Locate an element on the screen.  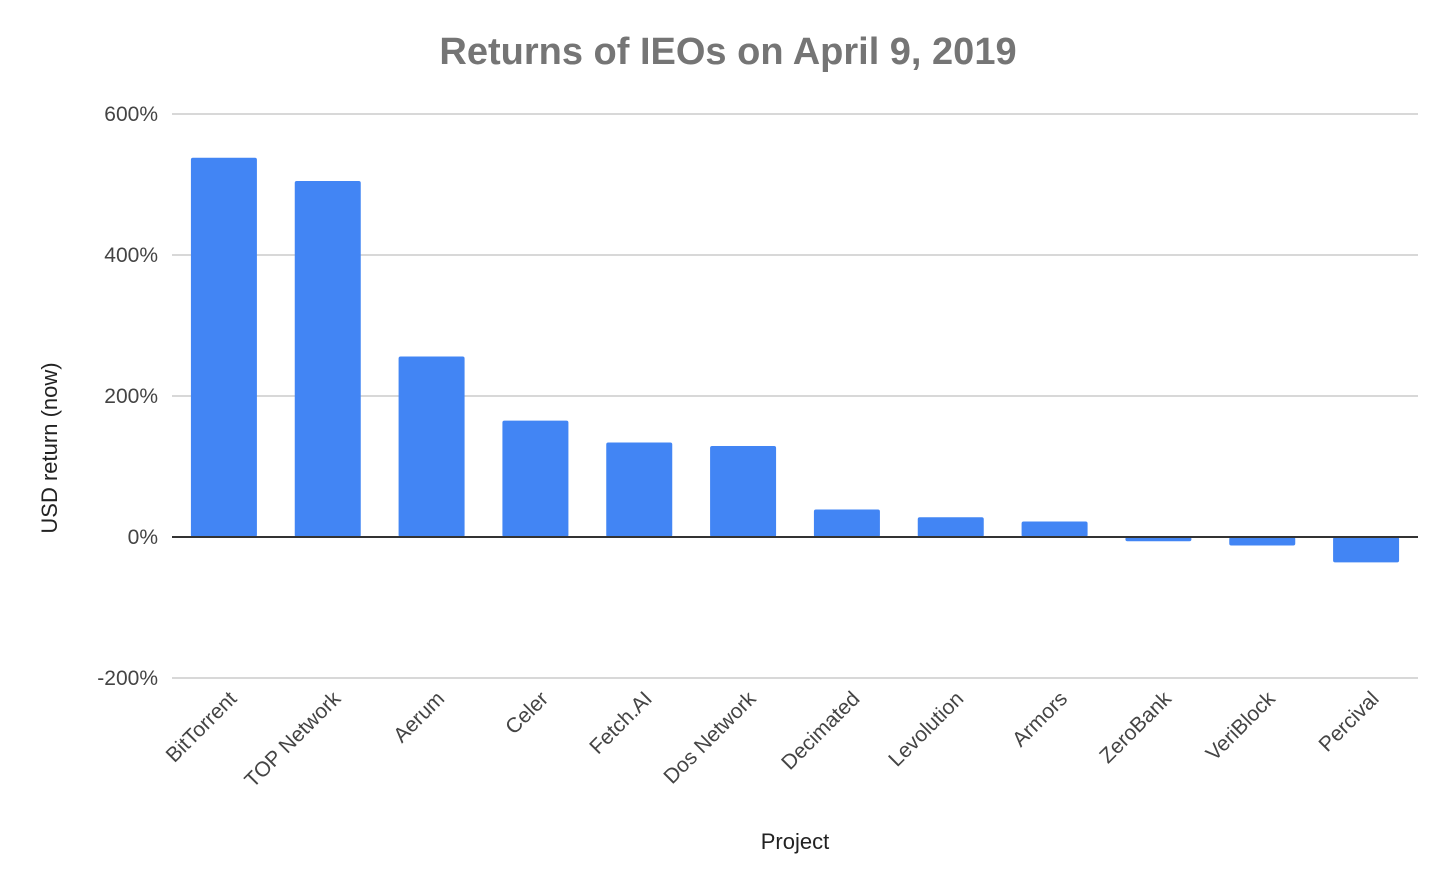
y-tick-label: -200% is located at coordinates (127, 678).